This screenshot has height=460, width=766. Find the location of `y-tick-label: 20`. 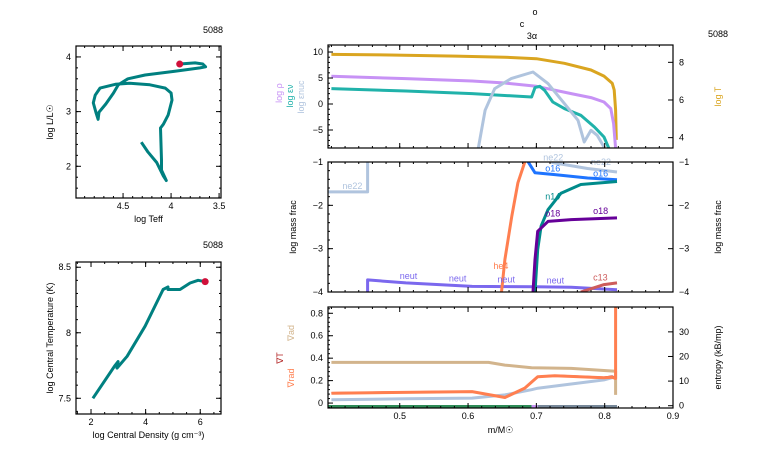

y-tick-label: 20 is located at coordinates (684, 356).